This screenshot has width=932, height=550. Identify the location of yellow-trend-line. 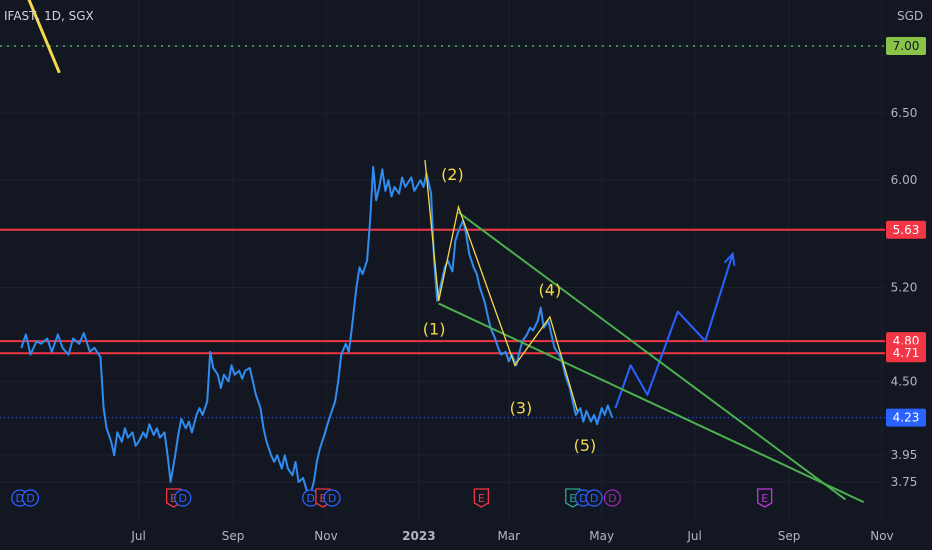
(44, 37).